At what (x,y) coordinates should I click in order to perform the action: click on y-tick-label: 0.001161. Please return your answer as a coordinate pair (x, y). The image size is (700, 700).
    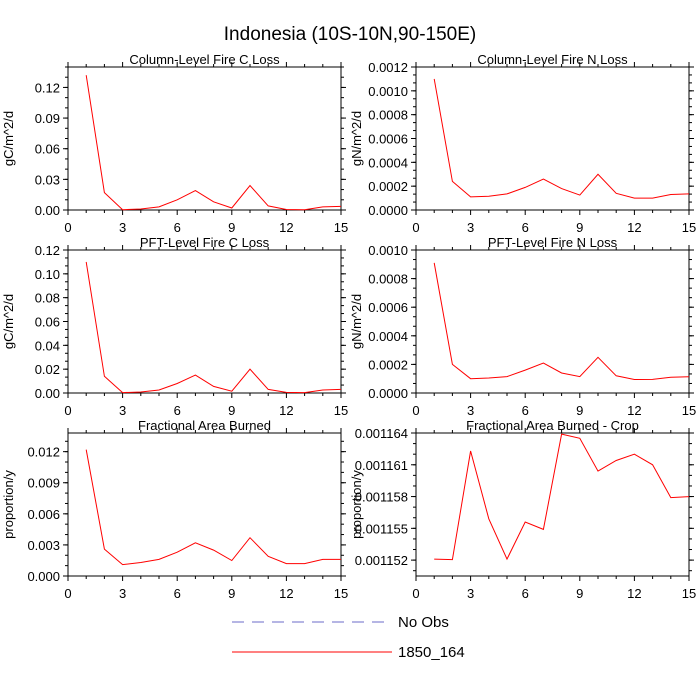
    Looking at the image, I should click on (381, 465).